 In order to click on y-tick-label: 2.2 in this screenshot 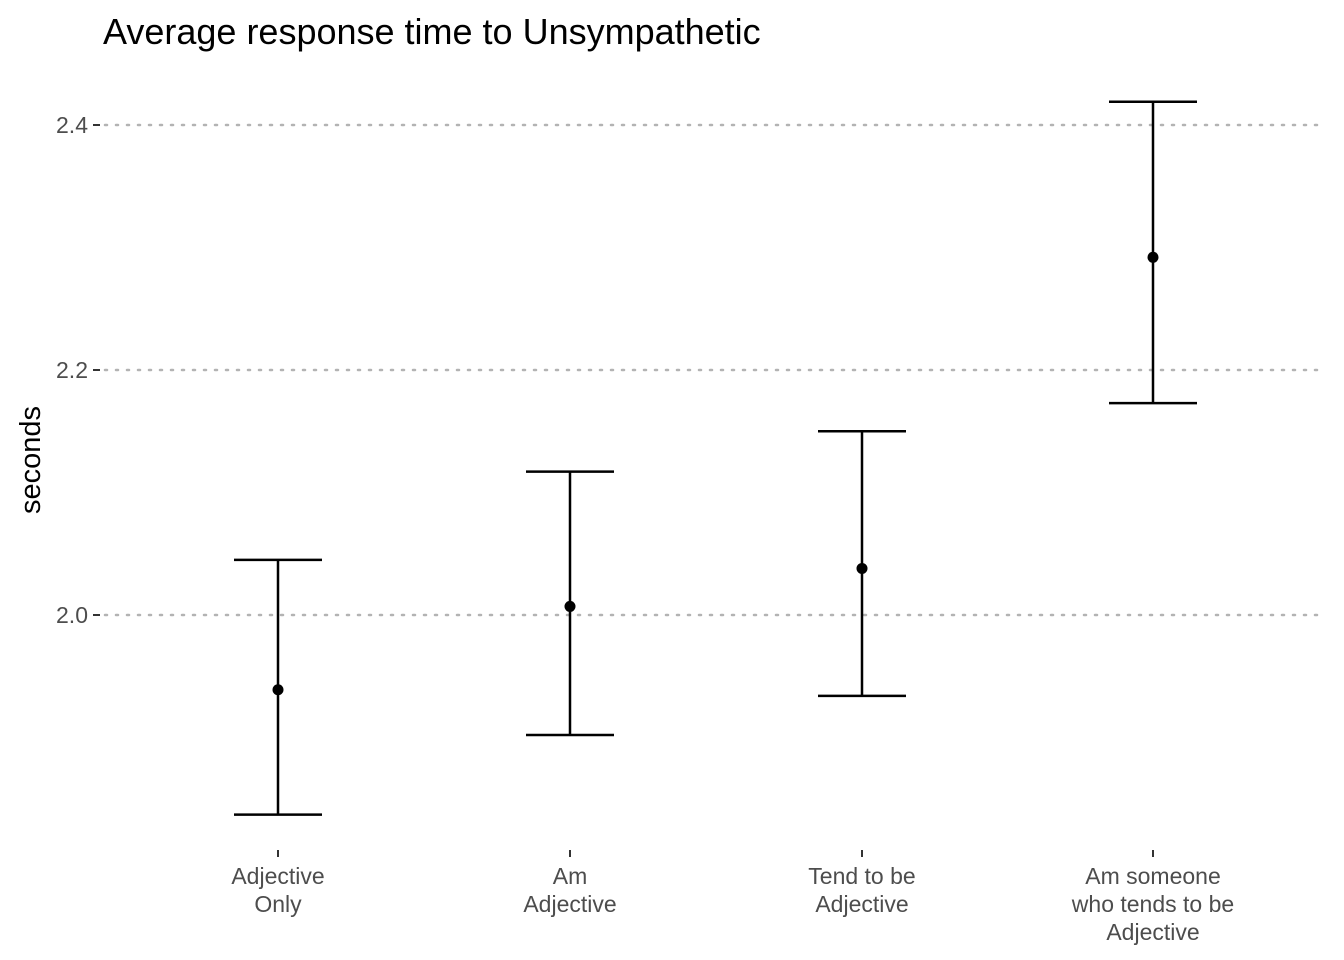, I will do `click(72, 370)`.